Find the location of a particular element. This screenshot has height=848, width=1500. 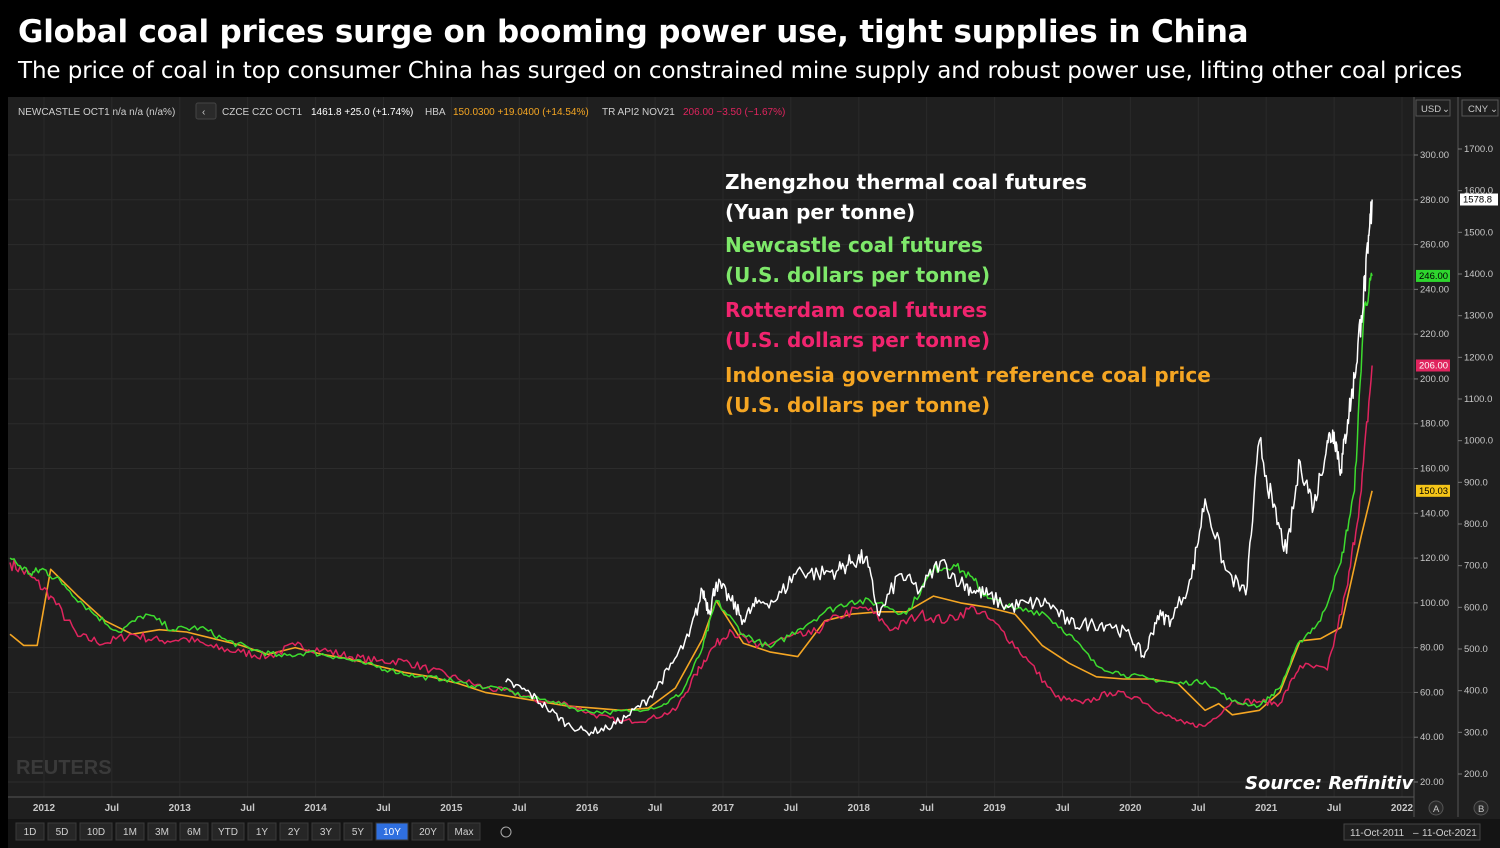

cny-label: CNY is located at coordinates (1478, 109).